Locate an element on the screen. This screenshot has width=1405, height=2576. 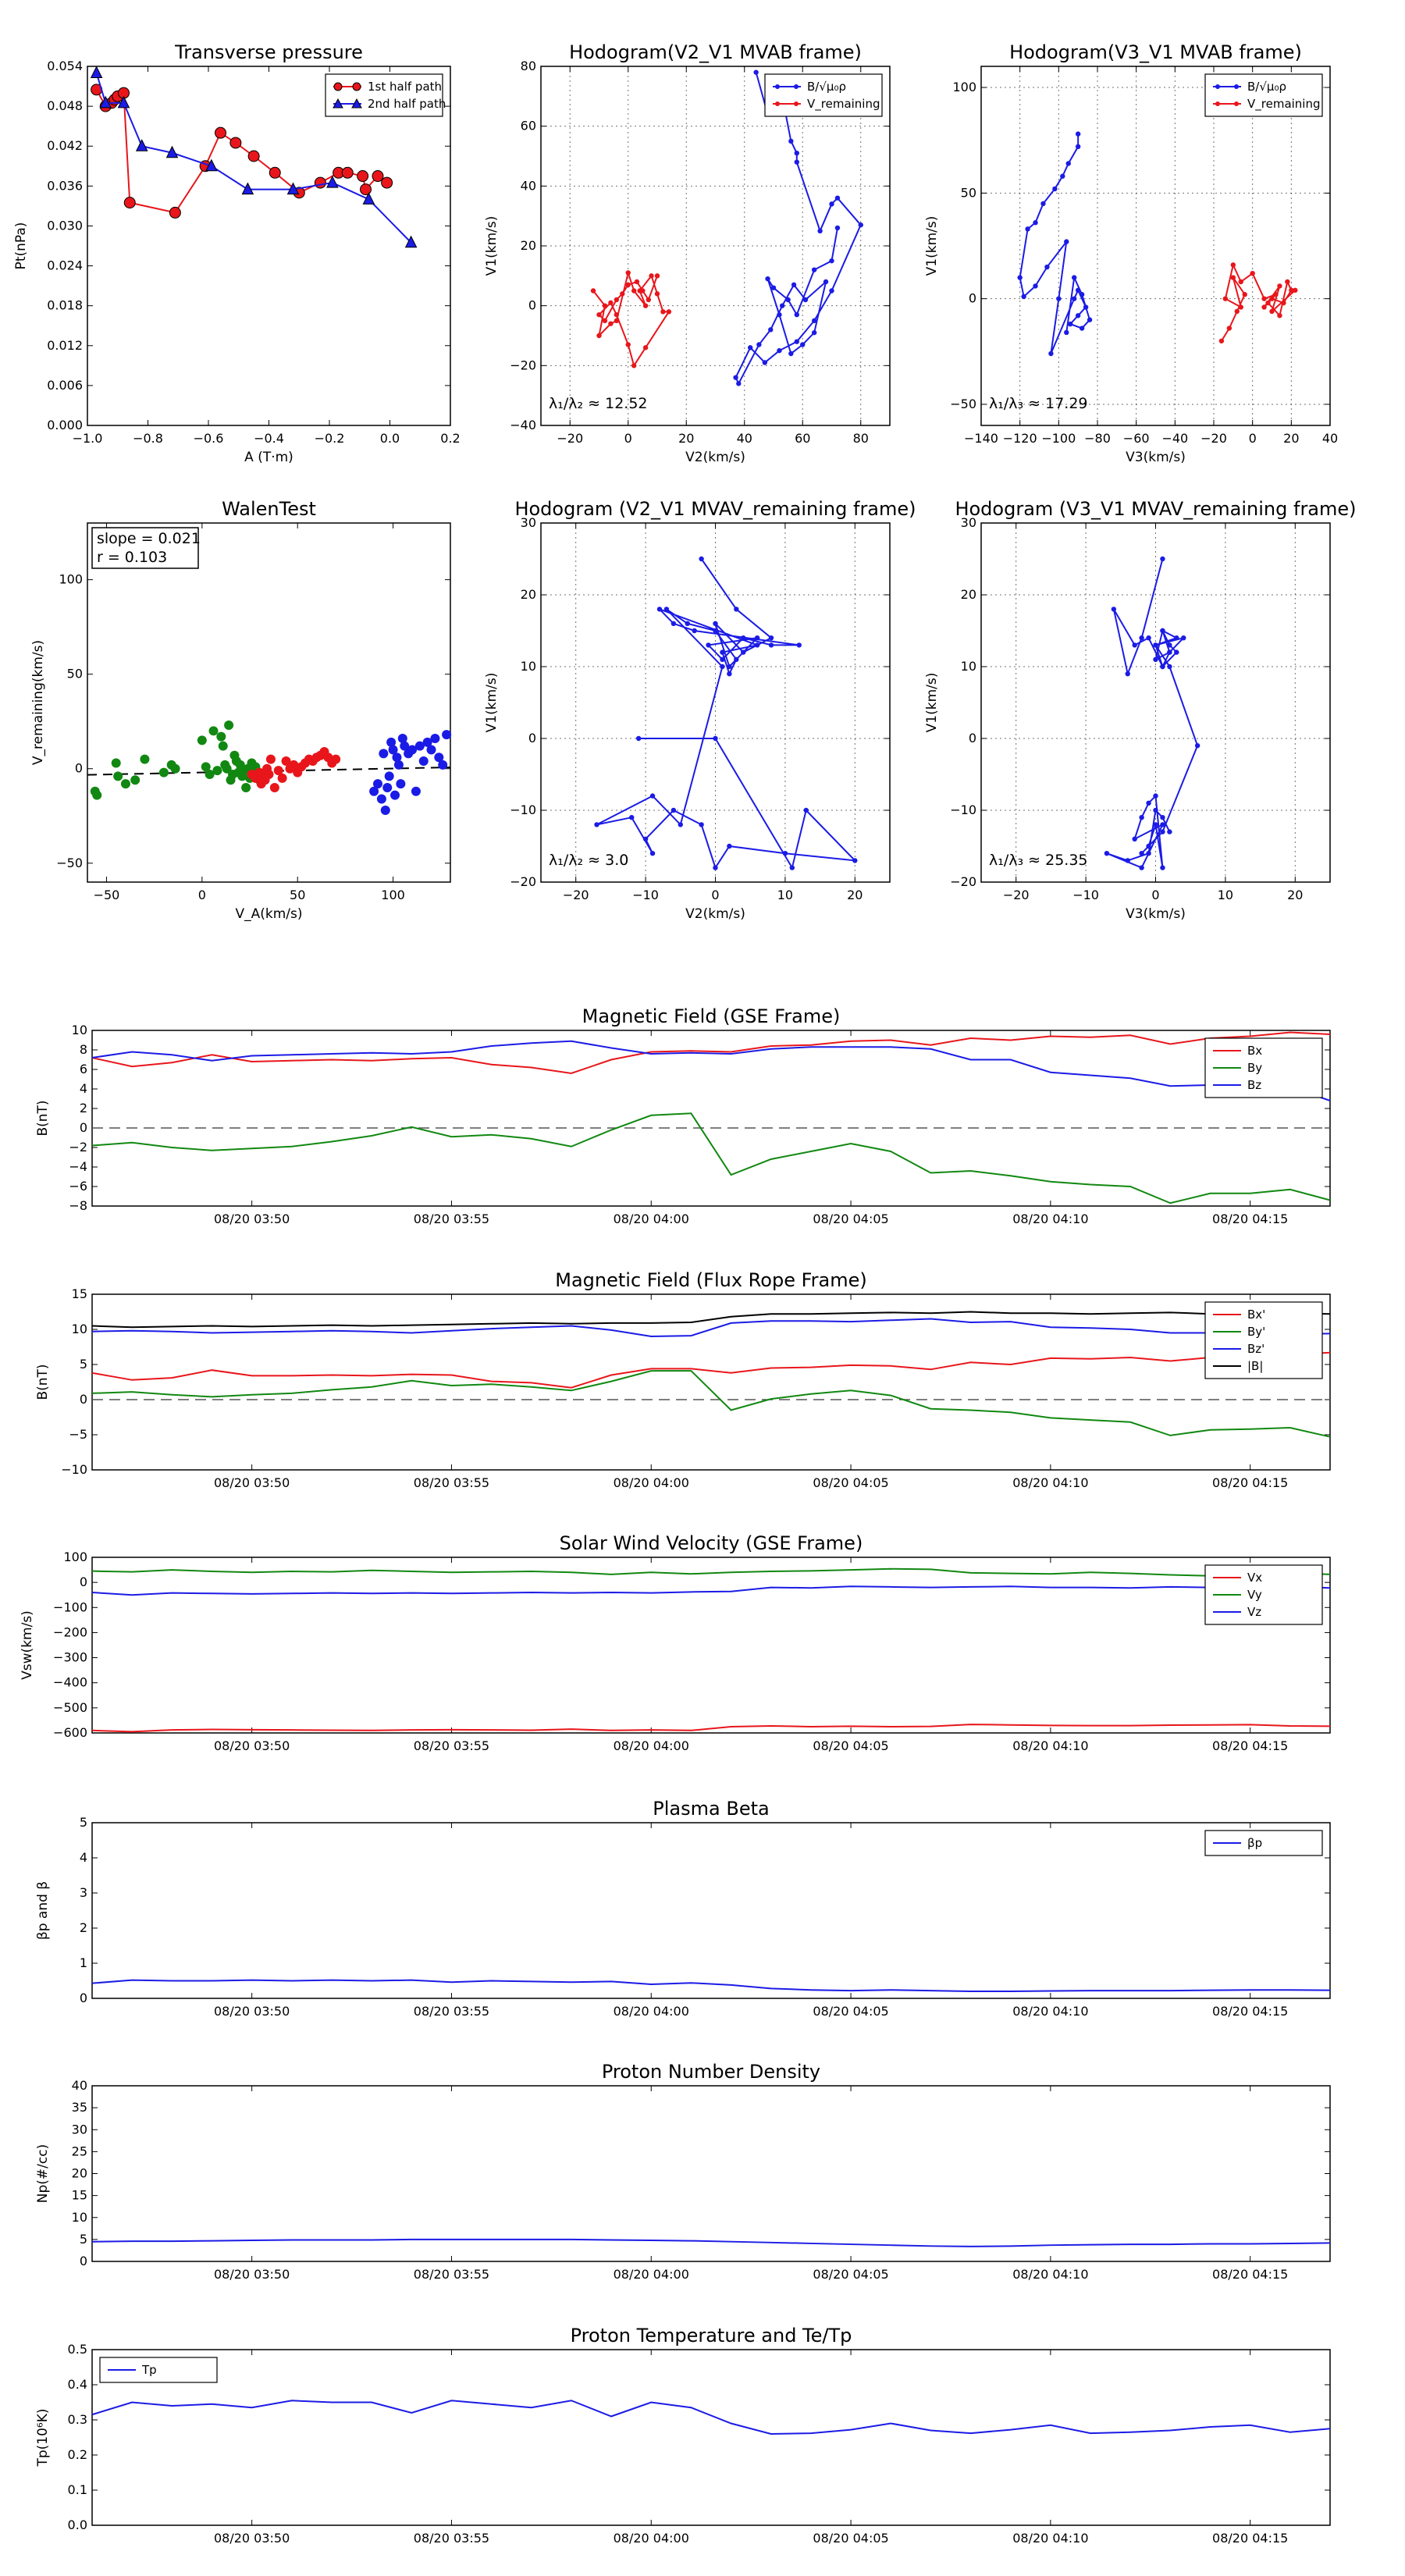
mag_gse-frame is located at coordinates (711, 1118).